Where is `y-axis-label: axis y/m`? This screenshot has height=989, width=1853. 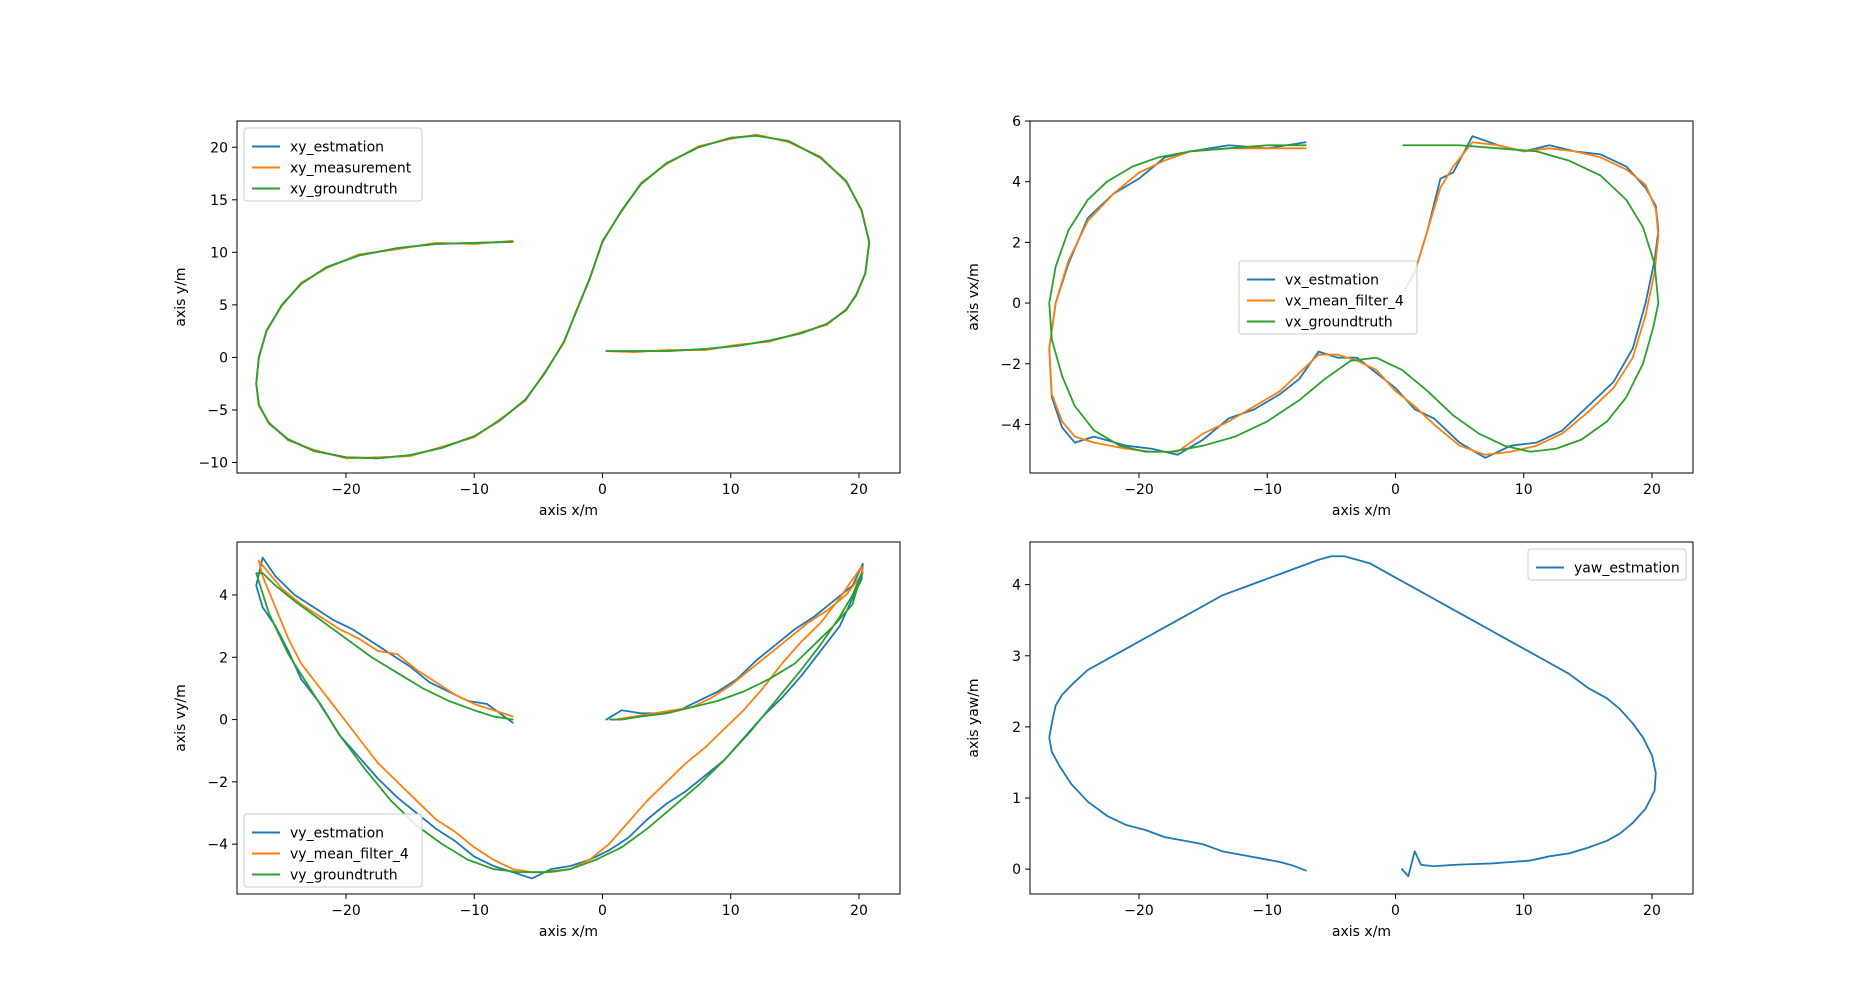 y-axis-label: axis y/m is located at coordinates (181, 296).